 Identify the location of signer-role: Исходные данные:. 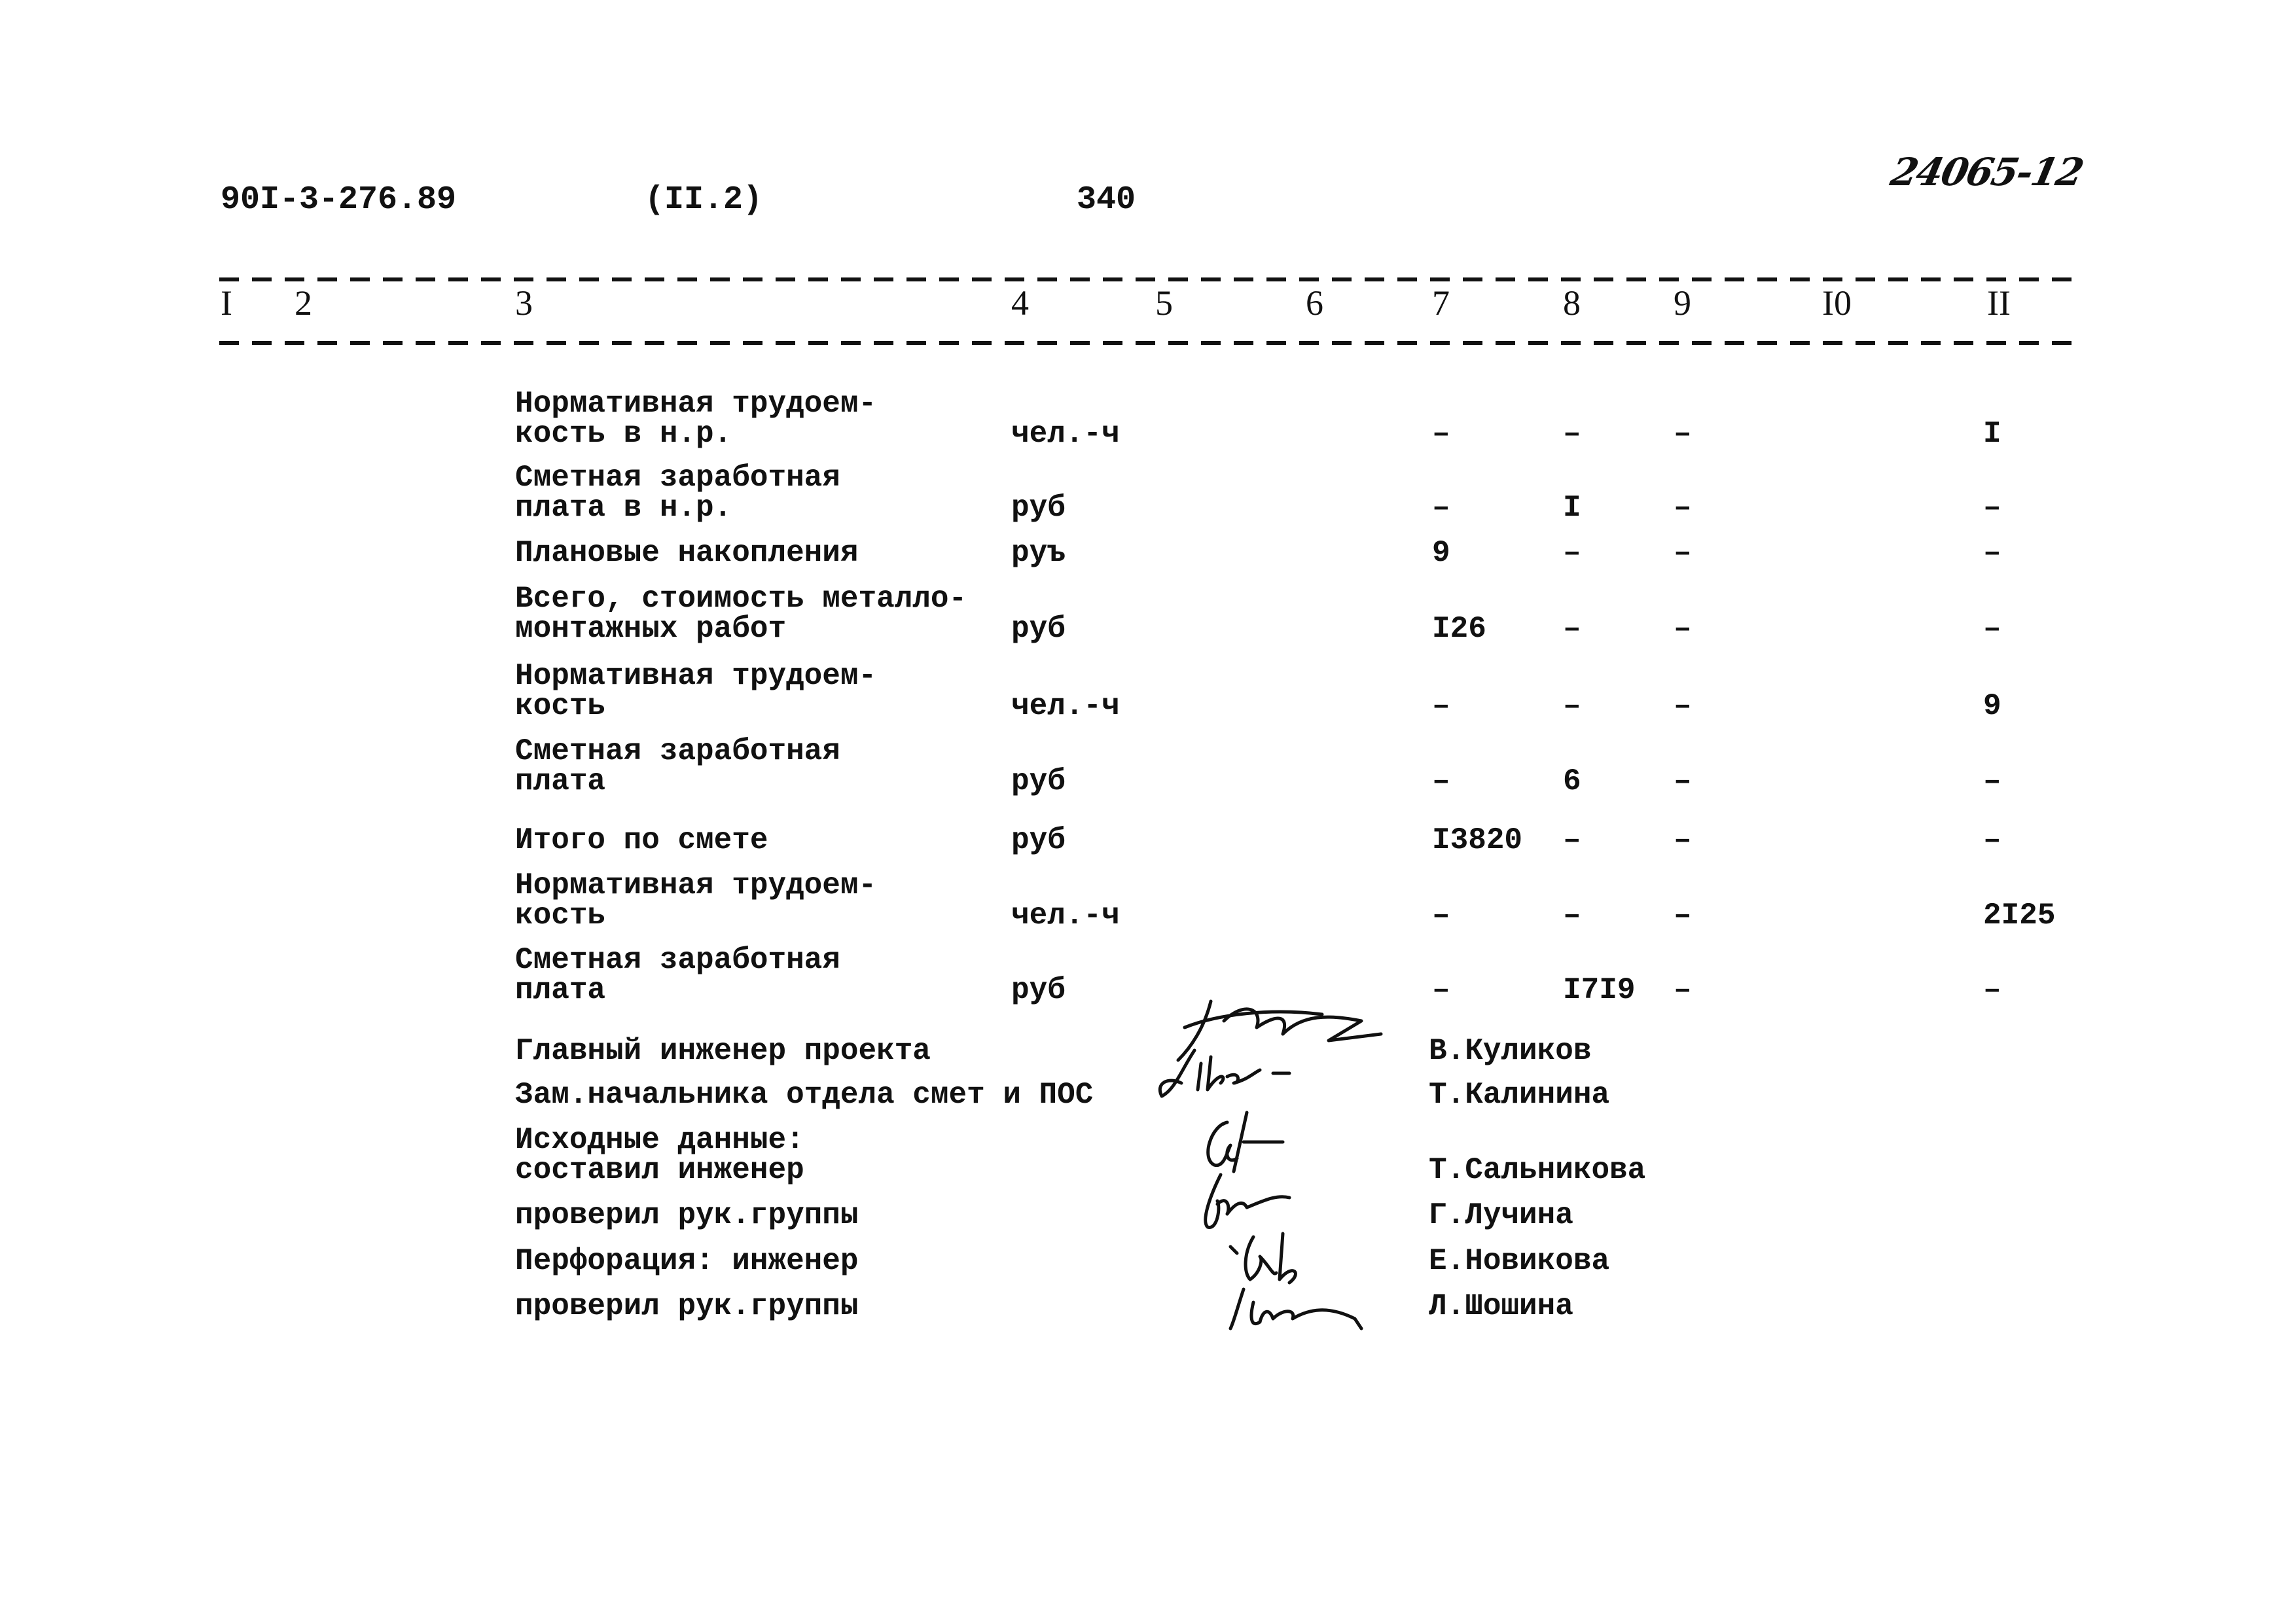
(659, 1140).